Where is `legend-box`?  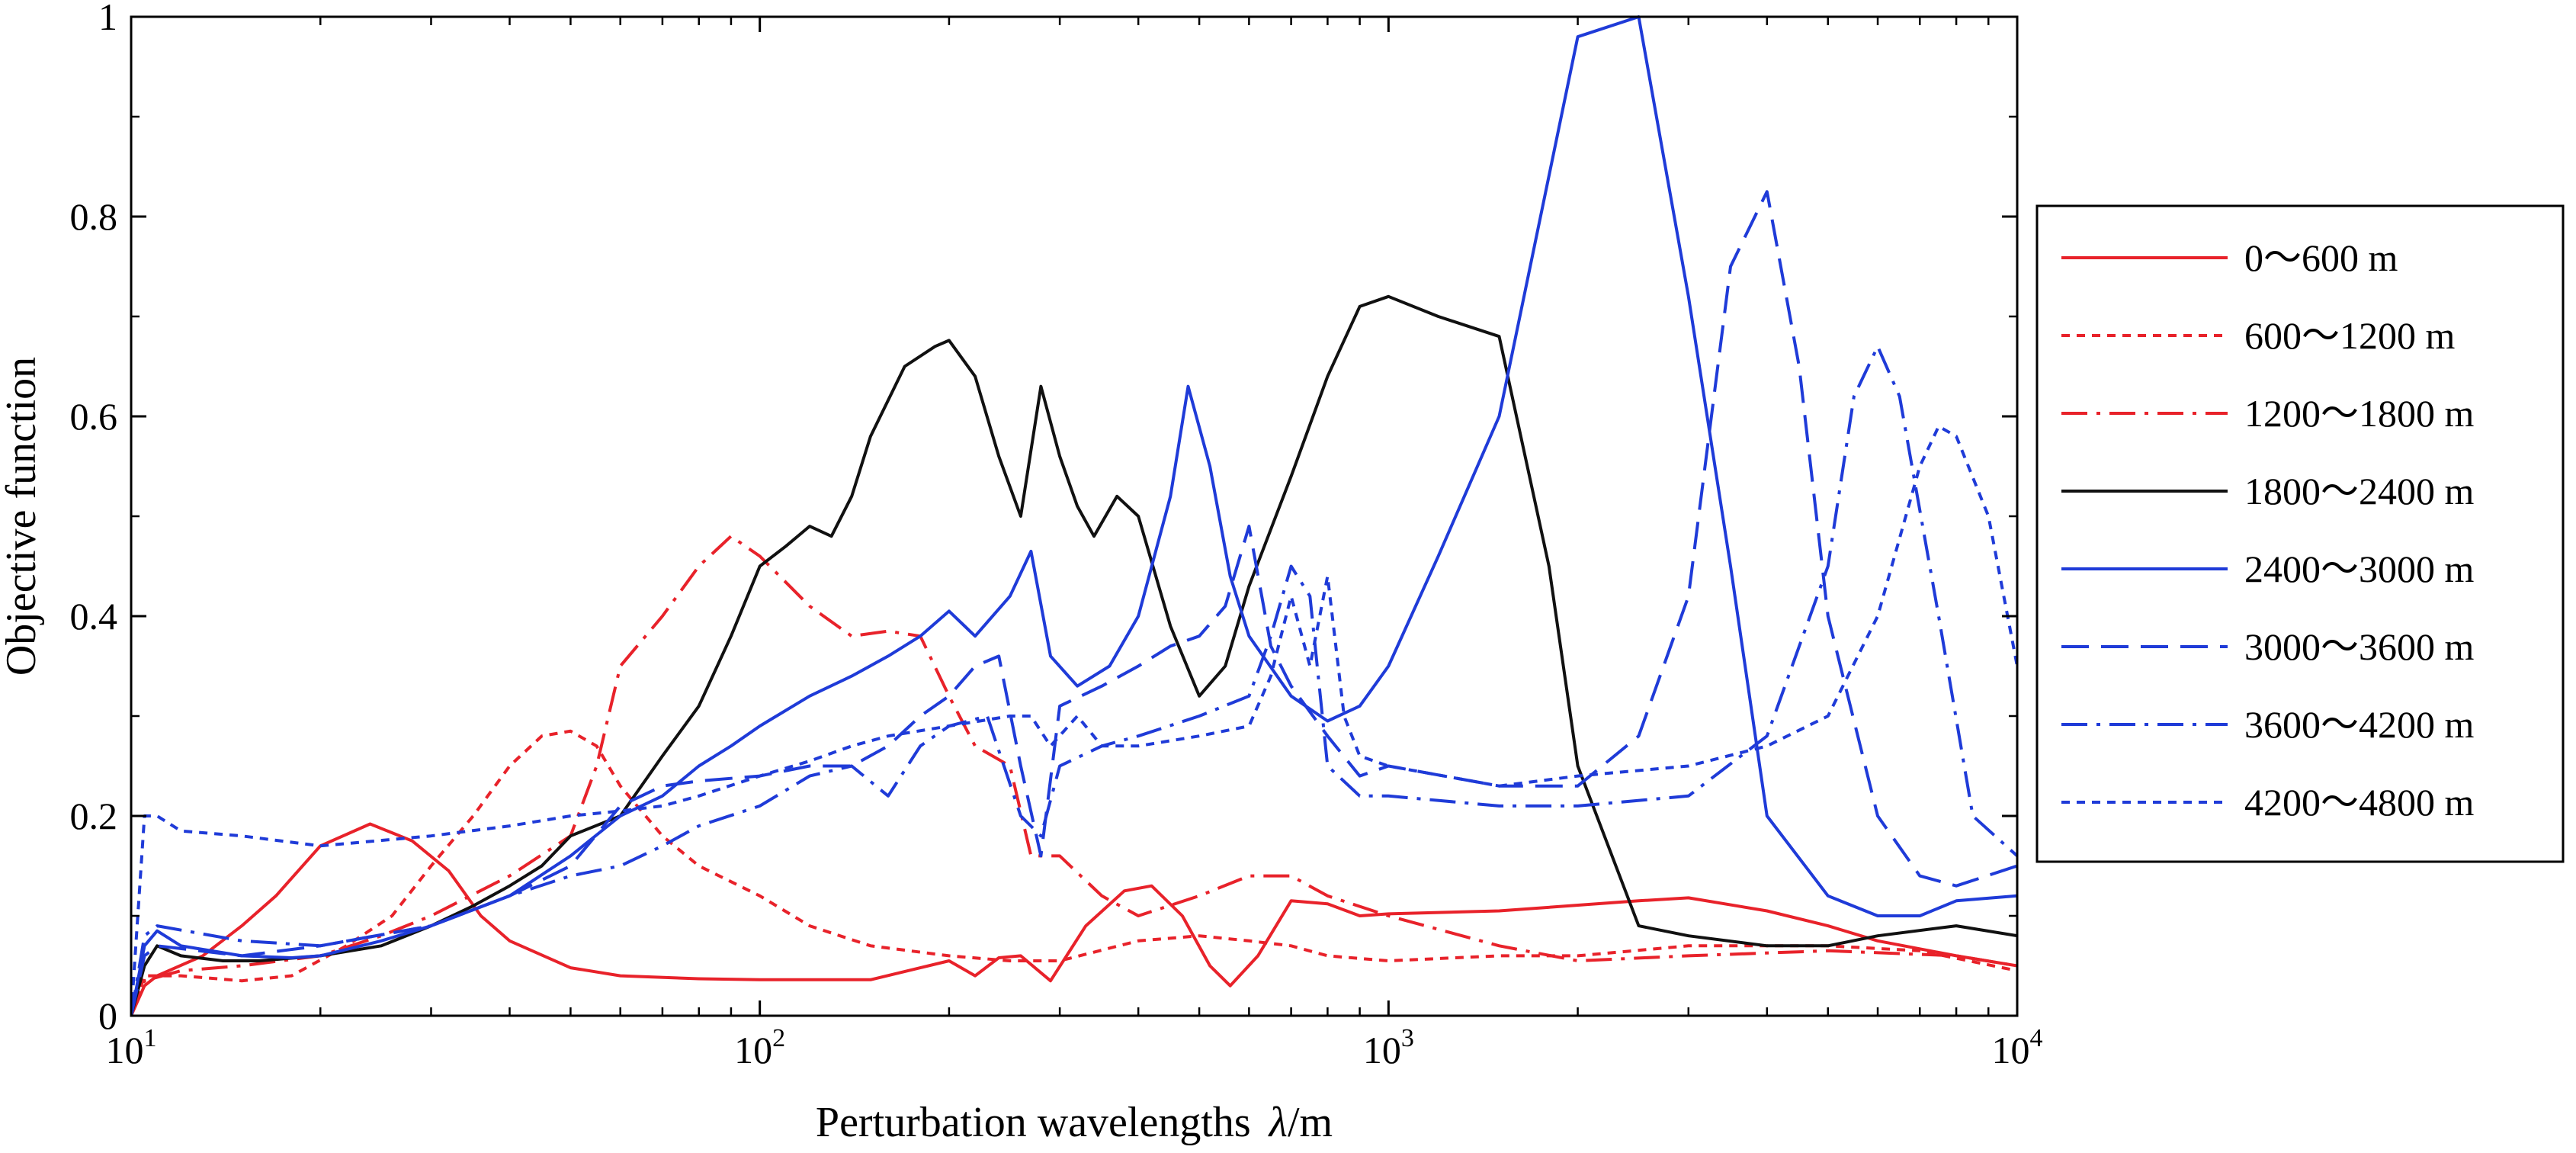
legend-box is located at coordinates (2300, 533).